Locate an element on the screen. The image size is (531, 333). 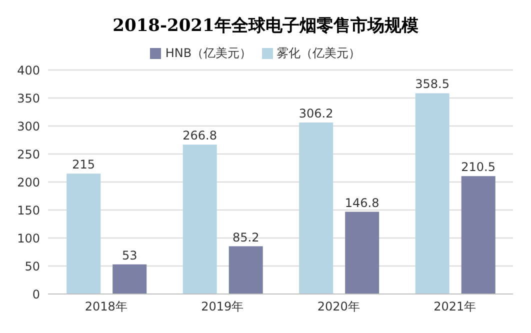
y-tick-label: 350 is located at coordinates (28, 98).